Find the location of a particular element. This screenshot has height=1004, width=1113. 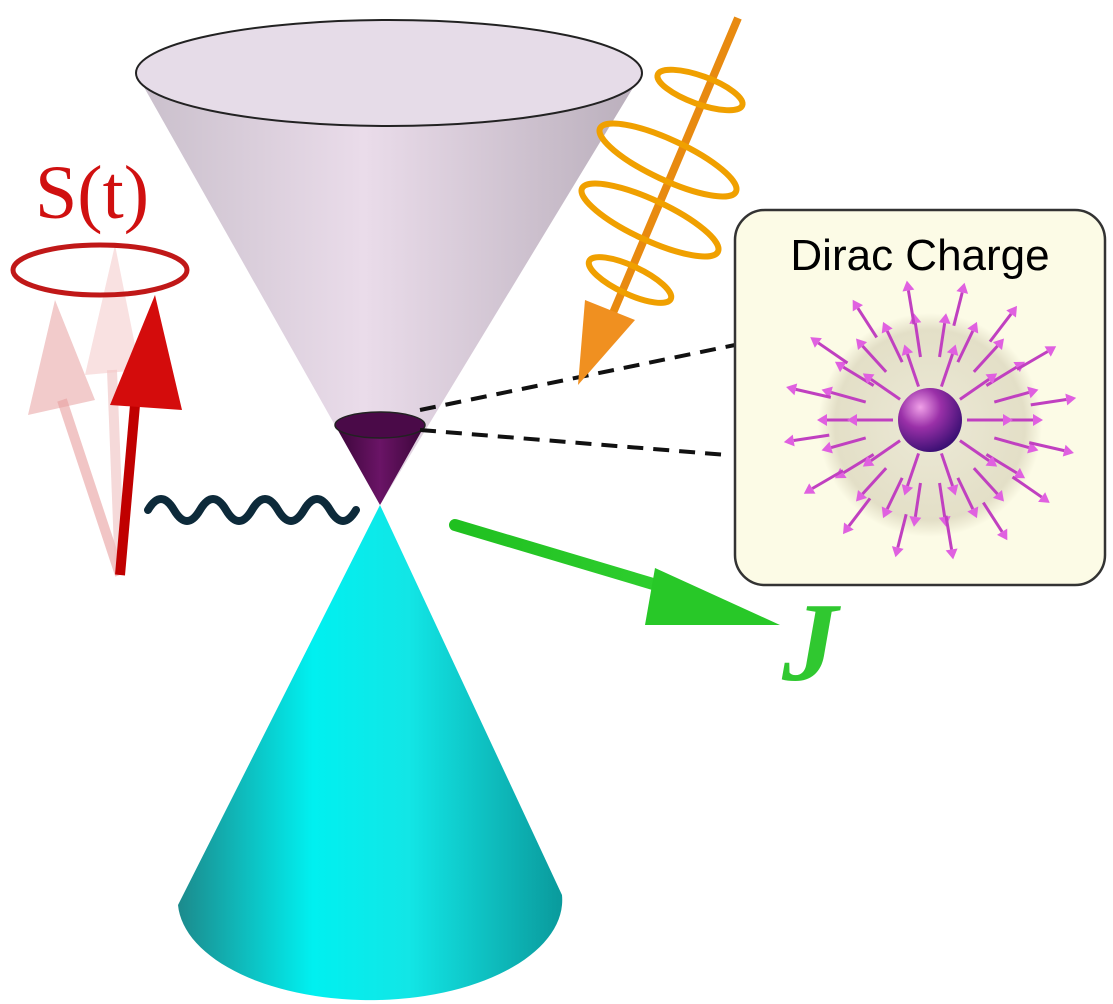

current-label: J is located at coordinates (811, 643).